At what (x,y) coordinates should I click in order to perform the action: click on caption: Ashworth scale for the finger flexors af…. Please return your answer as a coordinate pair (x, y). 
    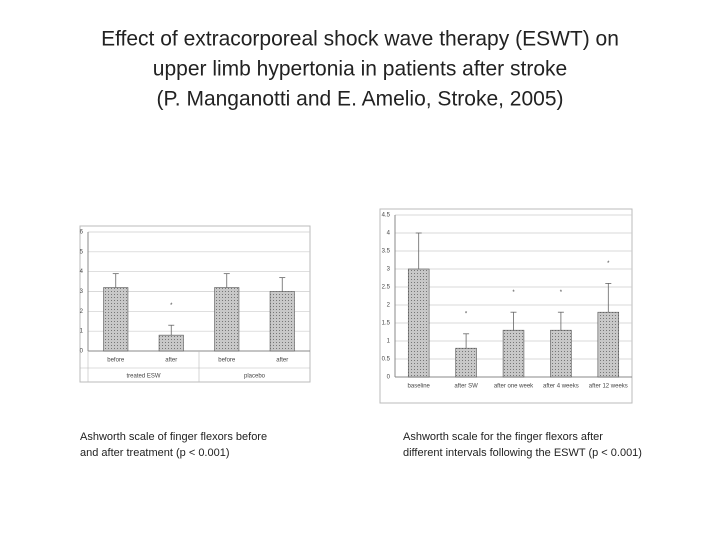
    Looking at the image, I should click on (503, 437).